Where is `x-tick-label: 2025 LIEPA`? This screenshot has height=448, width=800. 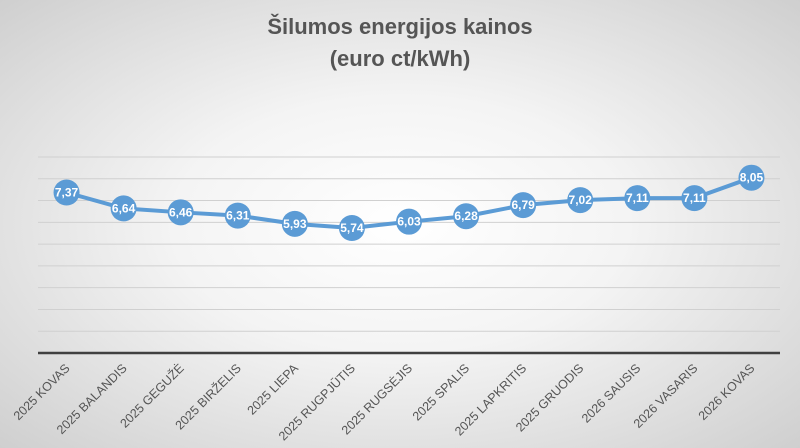
x-tick-label: 2025 LIEPA is located at coordinates (273, 389).